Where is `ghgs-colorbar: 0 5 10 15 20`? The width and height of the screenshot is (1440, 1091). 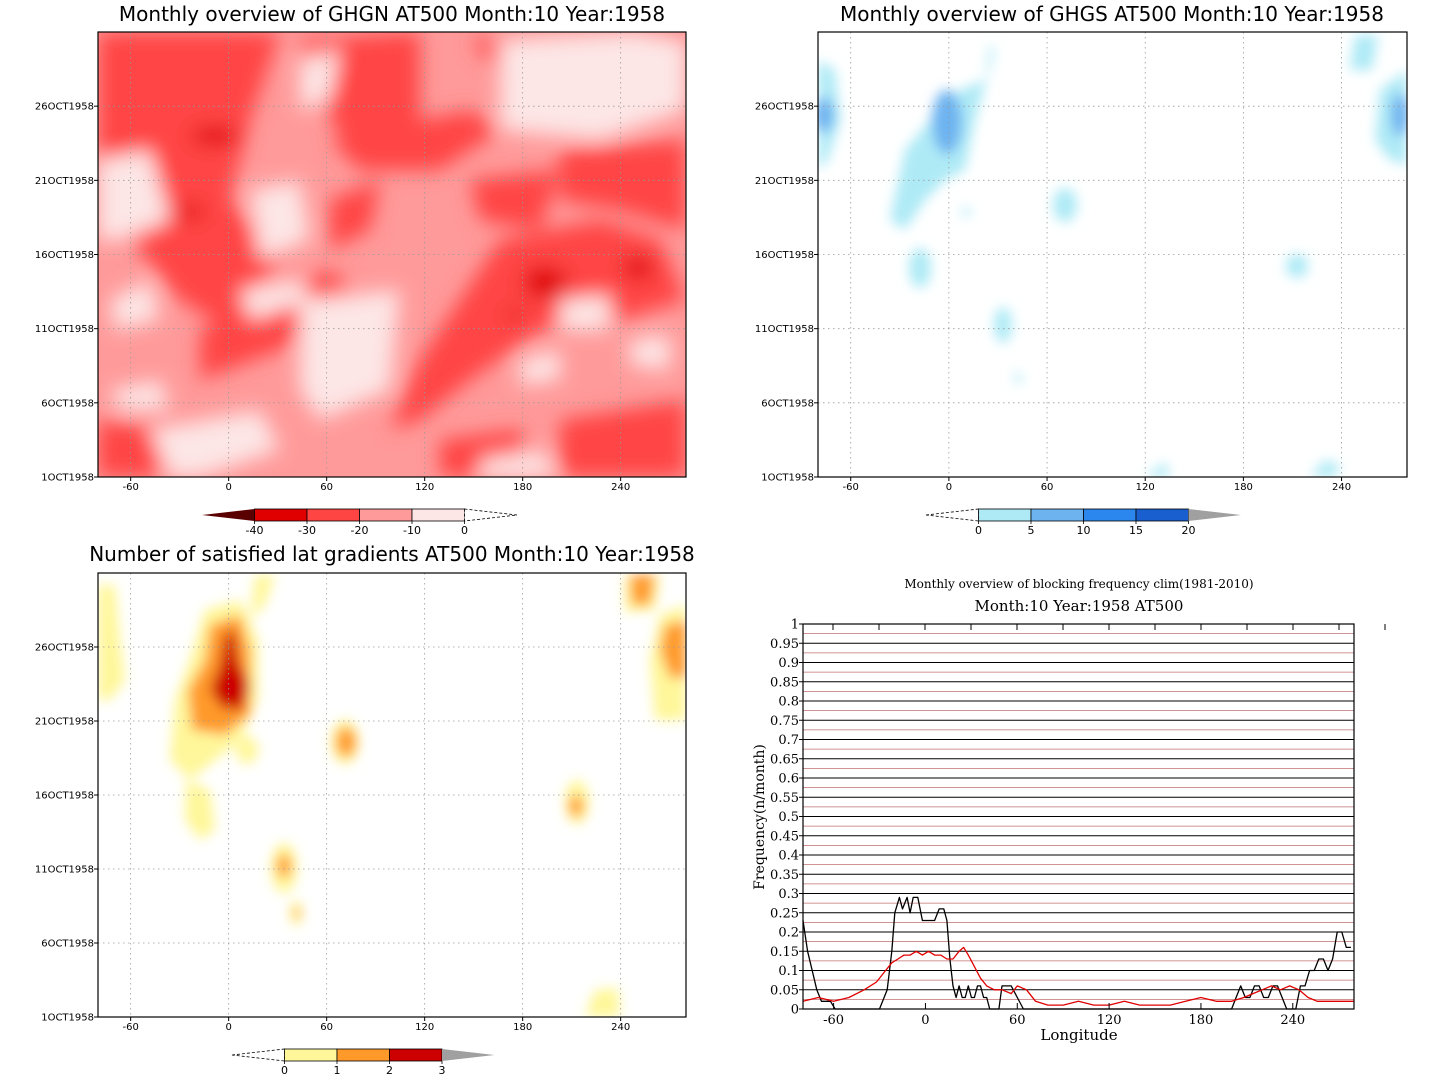
ghgs-colorbar: 0 5 10 15 20 is located at coordinates (1083, 522).